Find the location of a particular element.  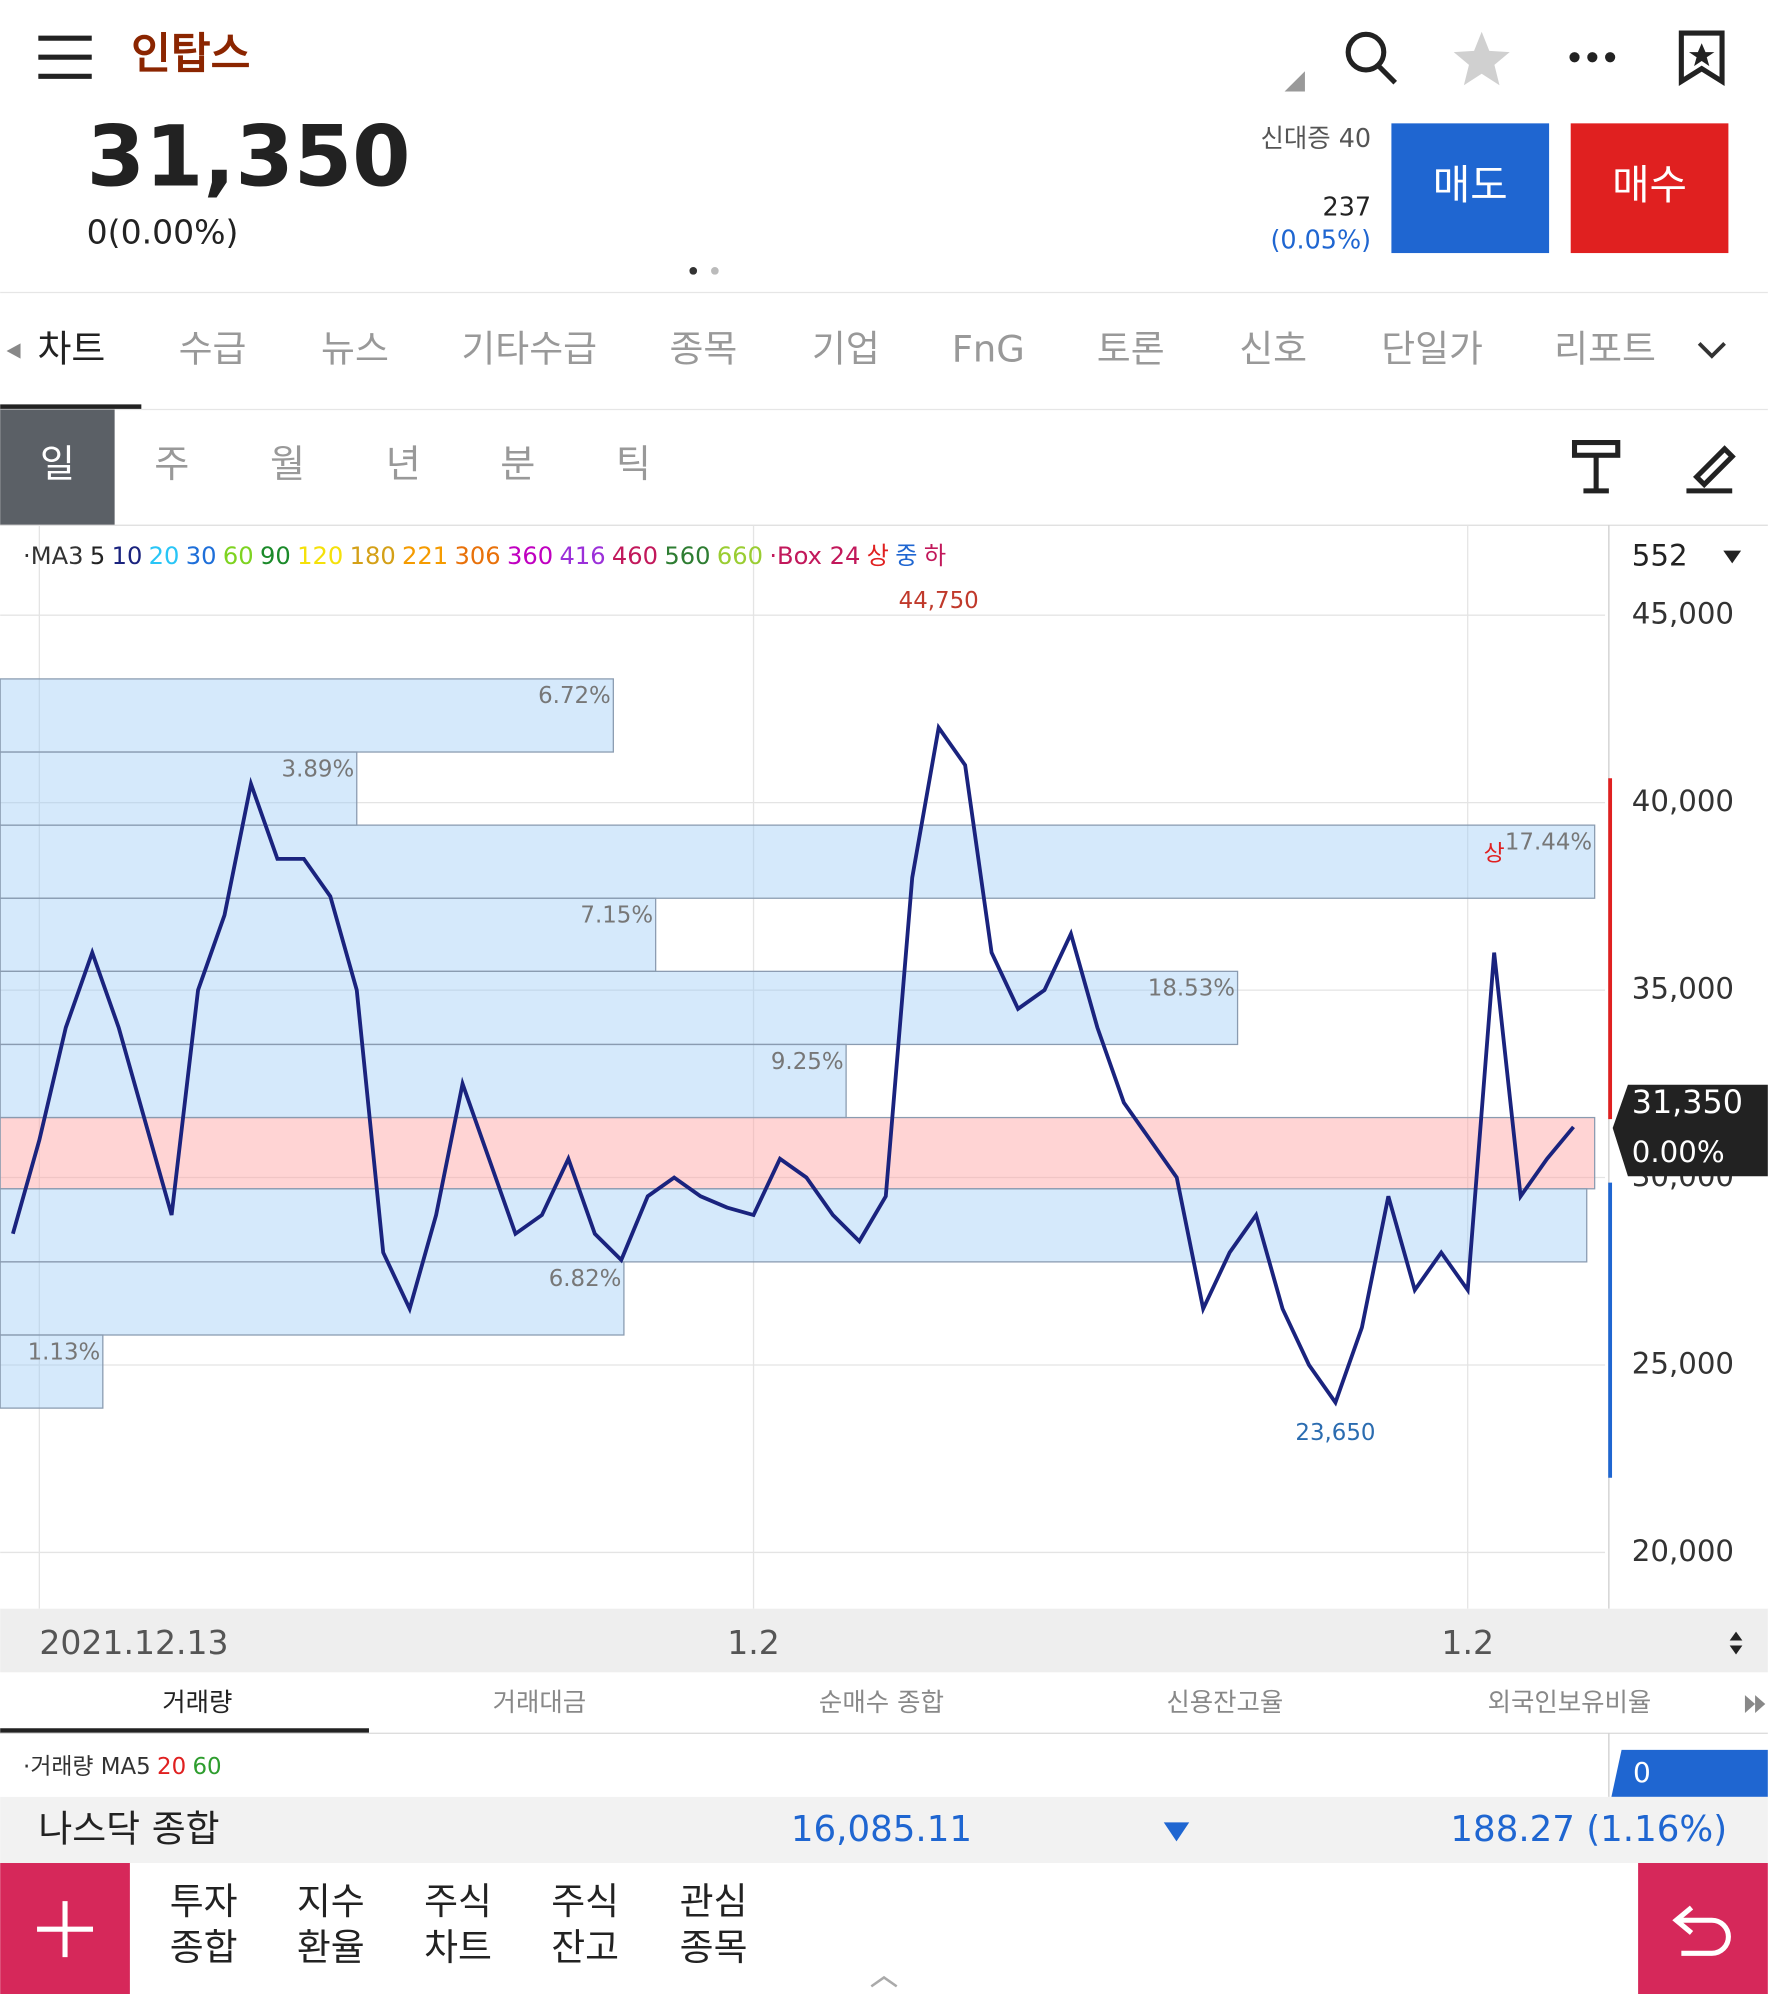

ma-legend: 60 is located at coordinates (238, 556).